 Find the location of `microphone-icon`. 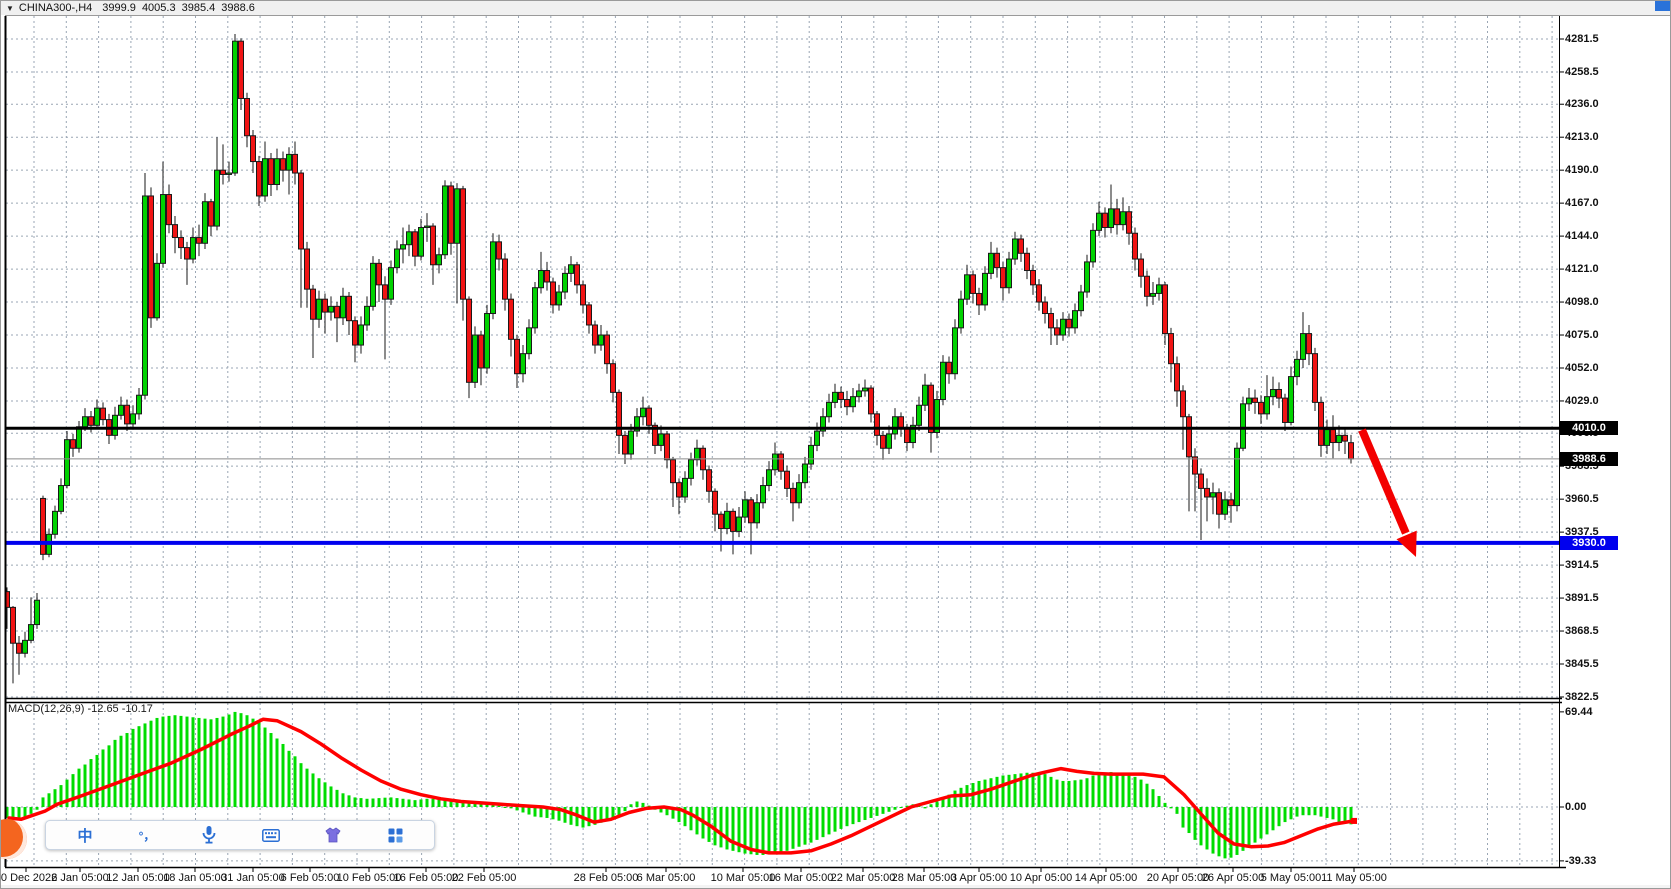

microphone-icon is located at coordinates (209, 835).